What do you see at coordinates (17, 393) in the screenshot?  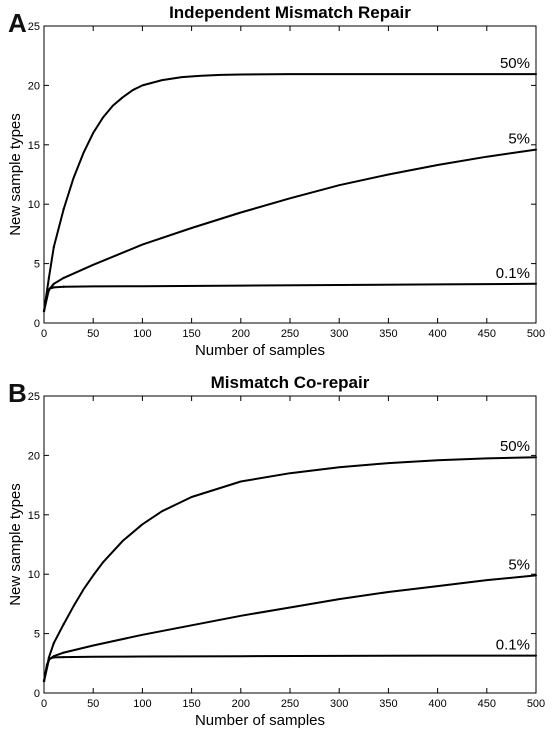 I see `panel-label-b: B` at bounding box center [17, 393].